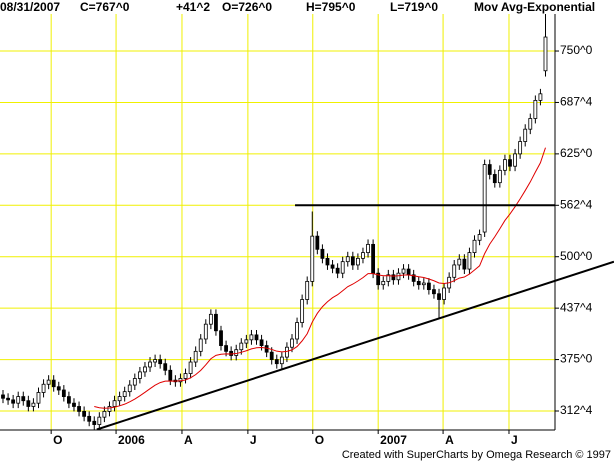 The width and height of the screenshot is (614, 463). I want to click on header-open: O=726^0, so click(247, 7).